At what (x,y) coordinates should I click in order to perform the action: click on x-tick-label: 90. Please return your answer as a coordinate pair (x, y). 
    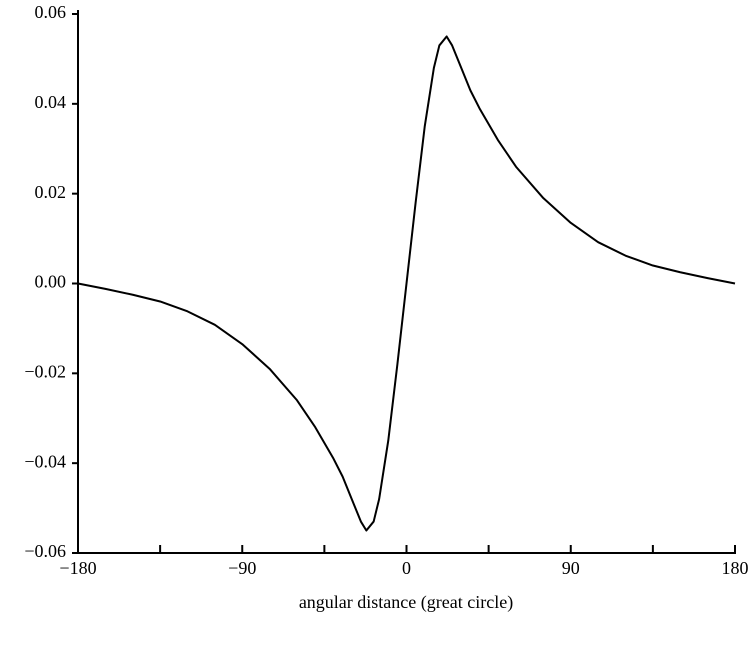
    Looking at the image, I should click on (571, 568).